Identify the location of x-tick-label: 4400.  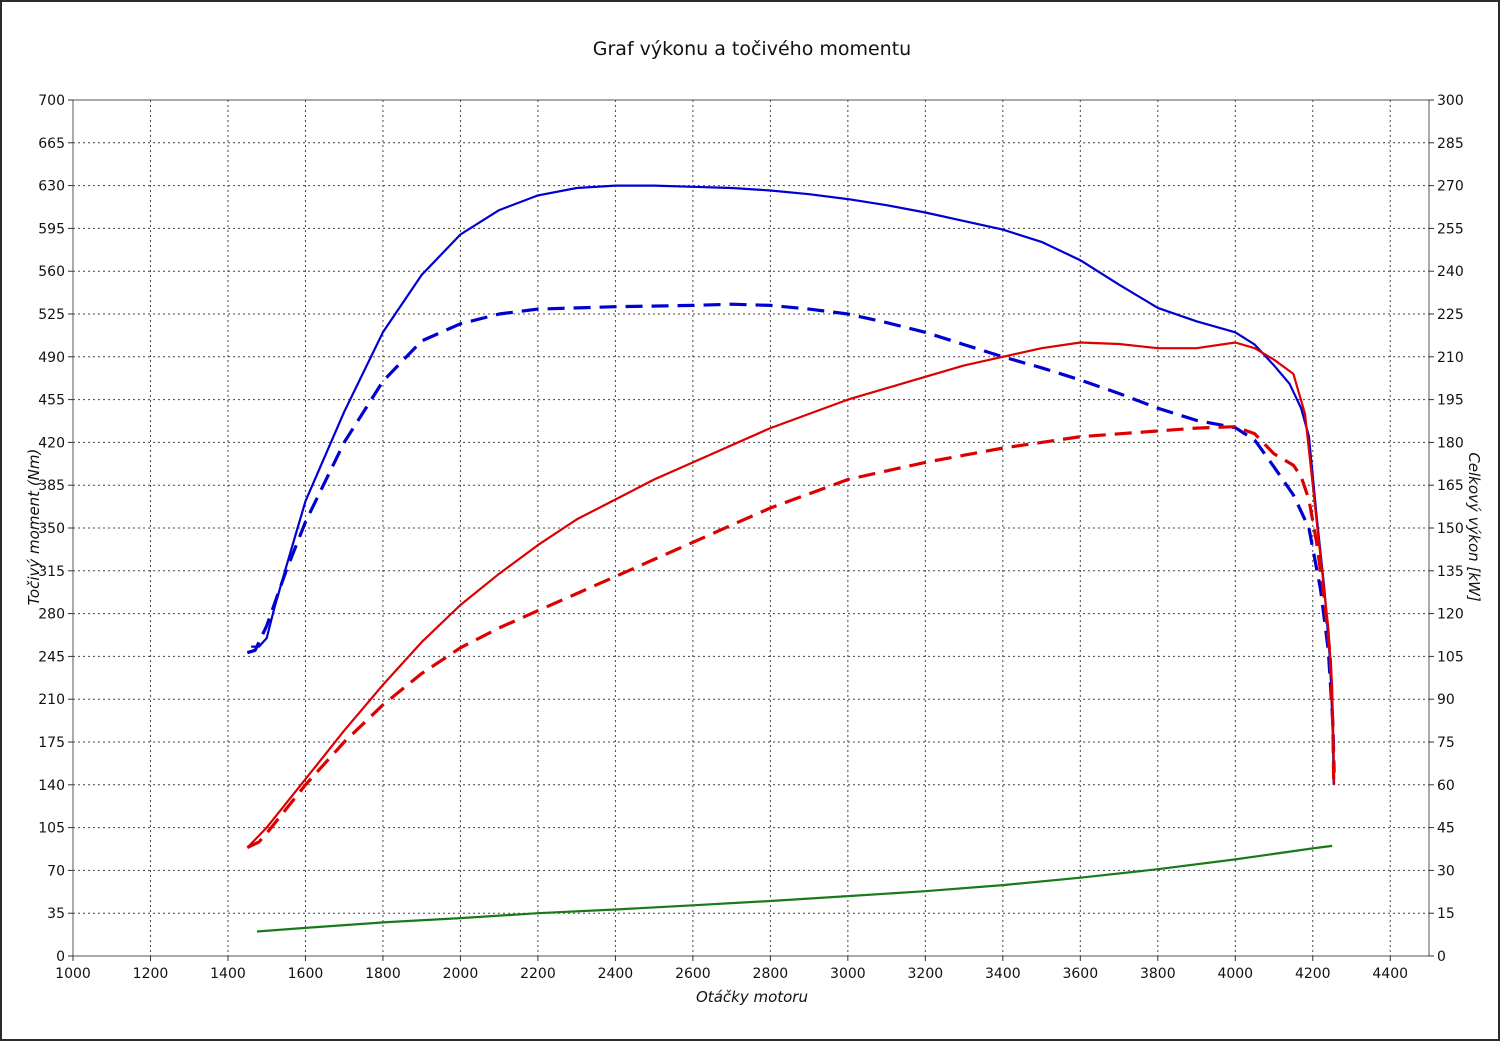
(1390, 974).